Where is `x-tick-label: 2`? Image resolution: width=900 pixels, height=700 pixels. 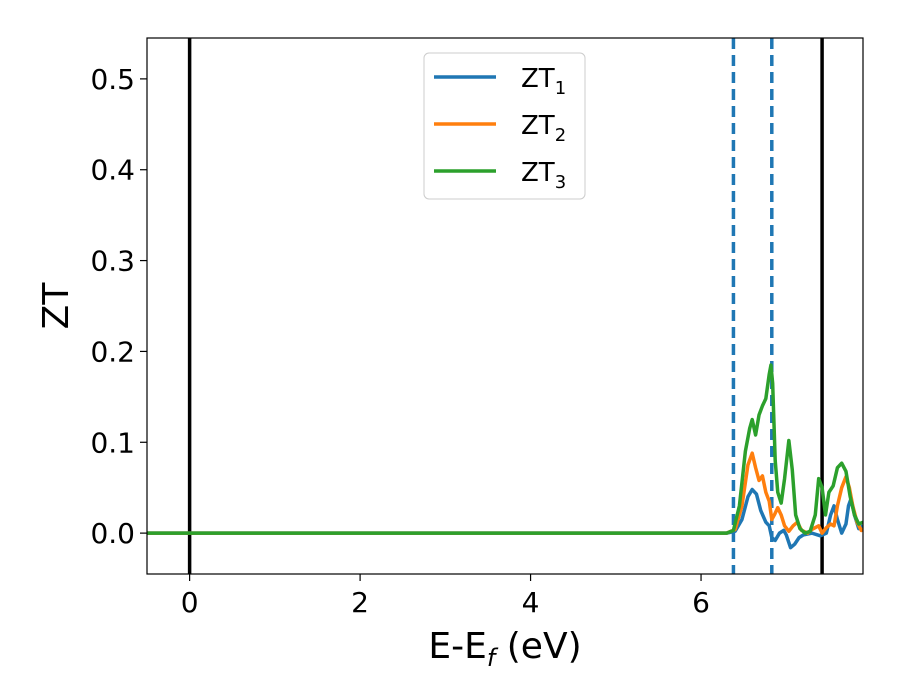 x-tick-label: 2 is located at coordinates (360, 602).